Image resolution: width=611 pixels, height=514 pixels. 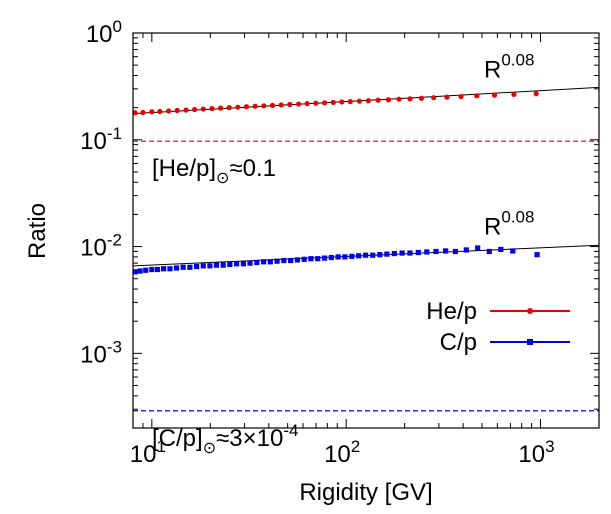 What do you see at coordinates (101, 246) in the screenshot?
I see `y-tick-label: 10⁻²` at bounding box center [101, 246].